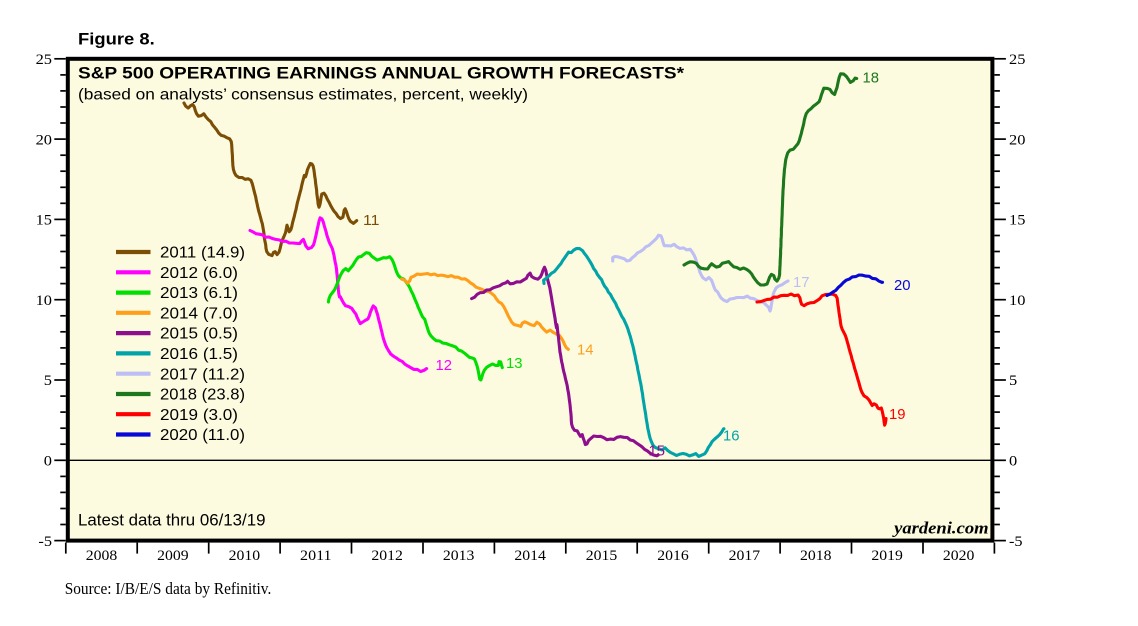  Describe the element at coordinates (602, 556) in the screenshot. I see `svg-text: 2015` at that location.